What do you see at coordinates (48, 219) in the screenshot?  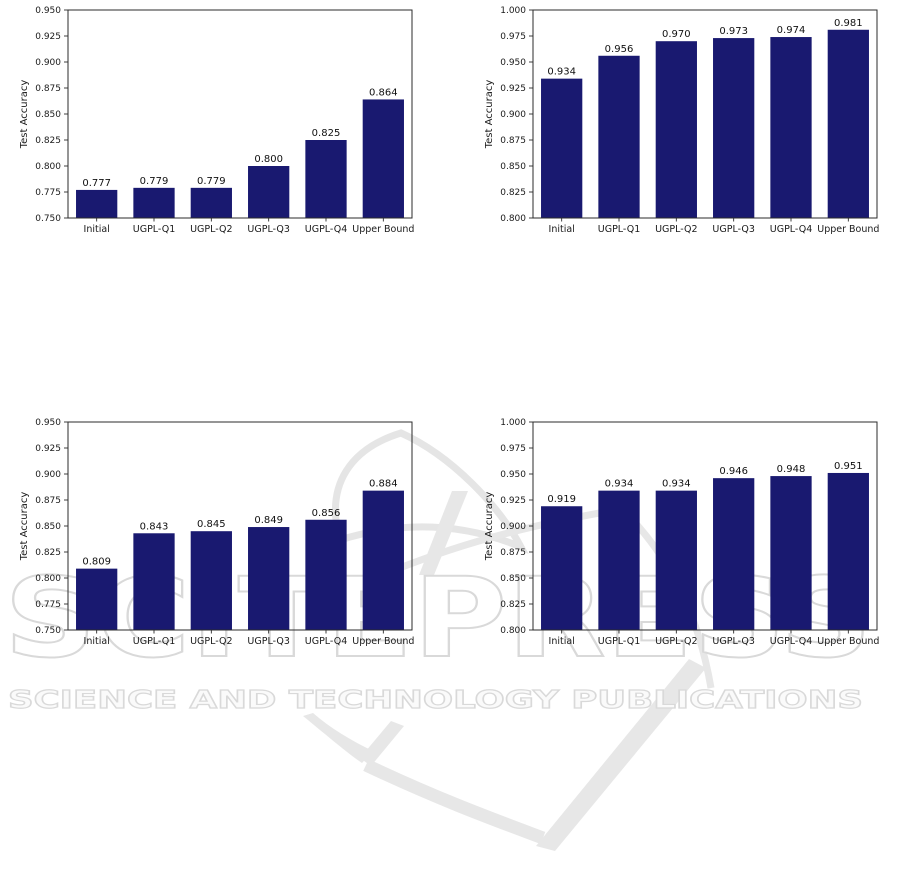 I see `y-tick-label: 0.750` at bounding box center [48, 219].